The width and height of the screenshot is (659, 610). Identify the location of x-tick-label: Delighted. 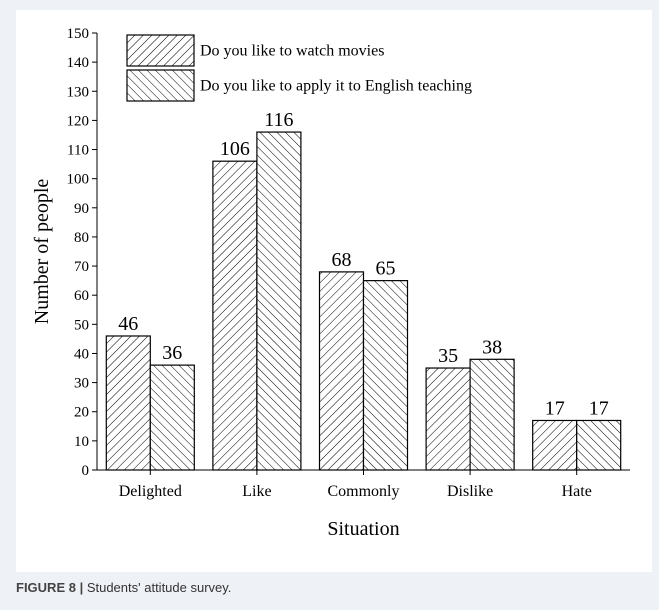
(150, 491).